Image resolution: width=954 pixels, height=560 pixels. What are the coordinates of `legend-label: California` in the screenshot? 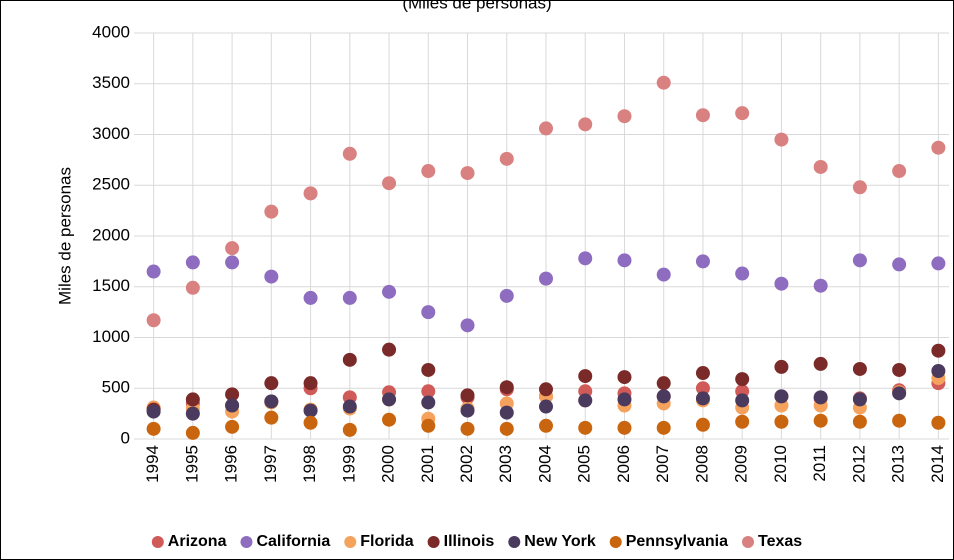 It's located at (293, 541).